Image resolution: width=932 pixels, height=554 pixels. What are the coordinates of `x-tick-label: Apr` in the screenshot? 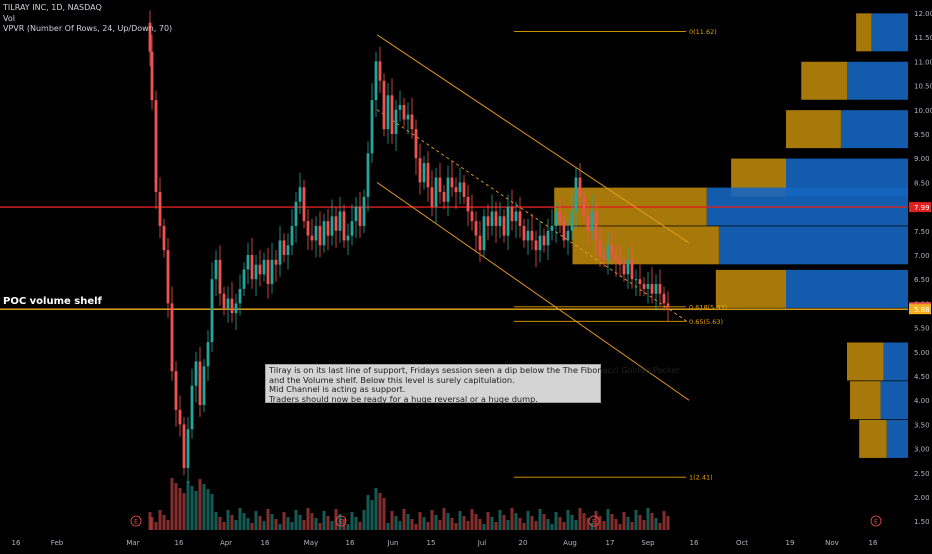 It's located at (226, 543).